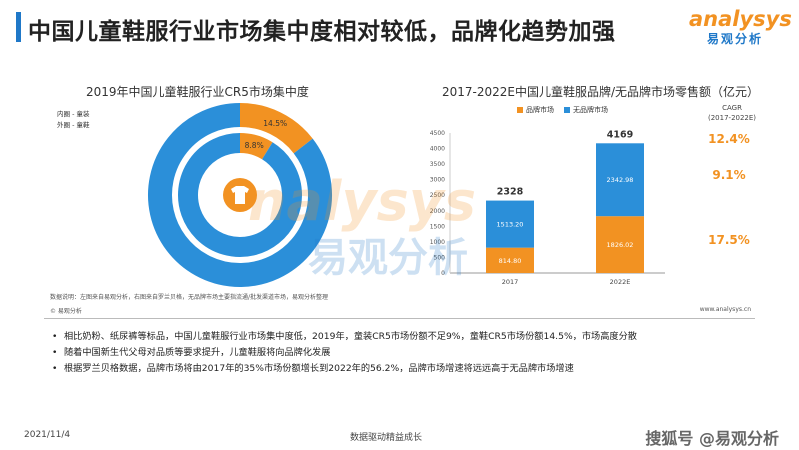  I want to click on footer-slogan: 数据驱动精益成长, so click(386, 438).